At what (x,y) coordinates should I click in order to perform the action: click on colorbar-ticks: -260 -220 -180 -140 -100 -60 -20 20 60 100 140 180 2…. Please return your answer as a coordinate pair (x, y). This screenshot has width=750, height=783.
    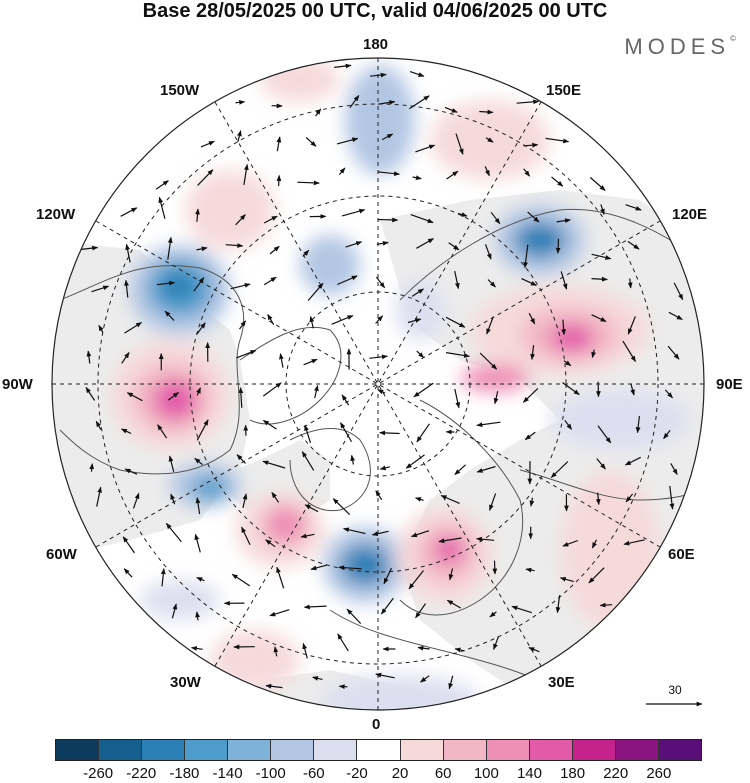
    Looking at the image, I should click on (378, 774).